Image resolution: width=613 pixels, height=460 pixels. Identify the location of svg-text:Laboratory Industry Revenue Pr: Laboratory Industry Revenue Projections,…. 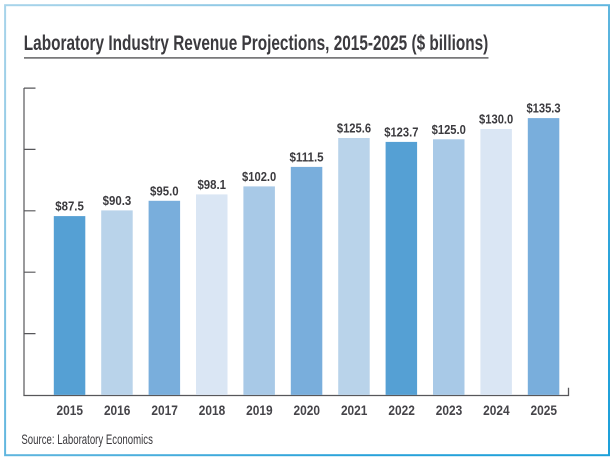
(256, 43).